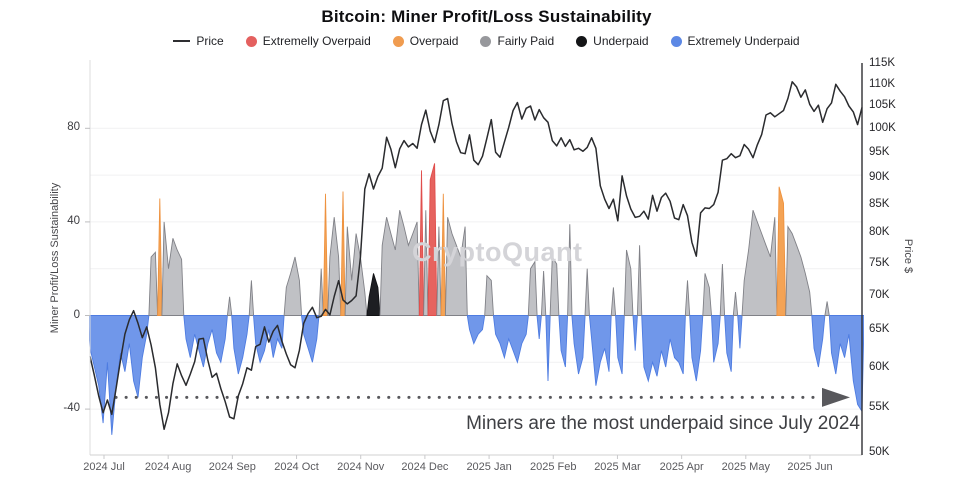 The width and height of the screenshot is (973, 482). Describe the element at coordinates (681, 467) in the screenshot. I see `x-axis-month-label: 2025 Apr` at that location.